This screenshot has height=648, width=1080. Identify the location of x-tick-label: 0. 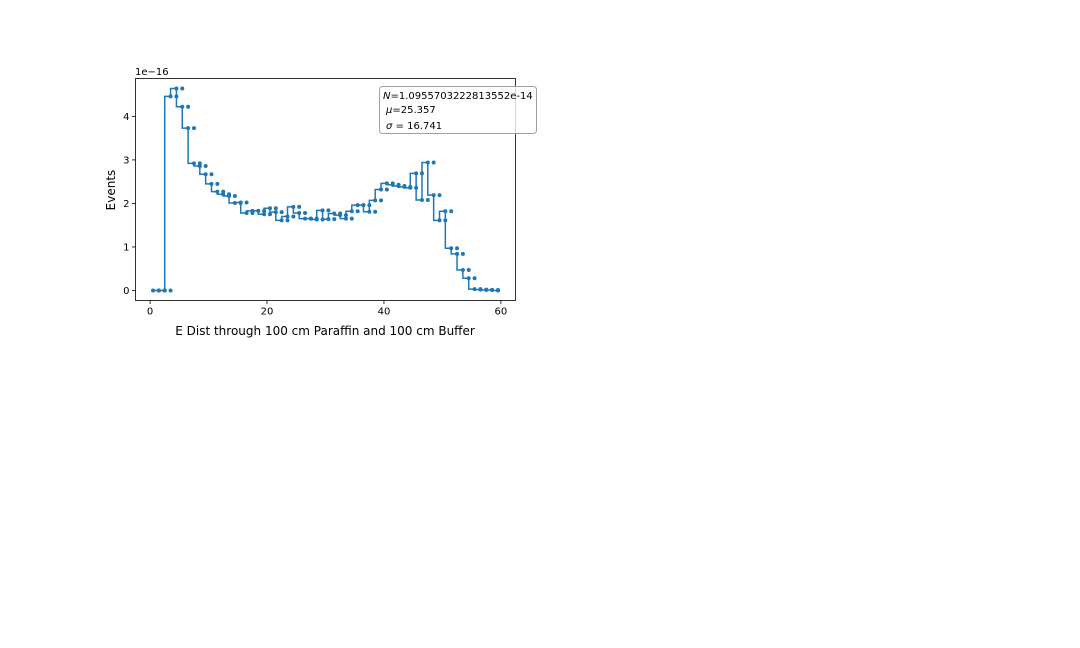
(150, 312).